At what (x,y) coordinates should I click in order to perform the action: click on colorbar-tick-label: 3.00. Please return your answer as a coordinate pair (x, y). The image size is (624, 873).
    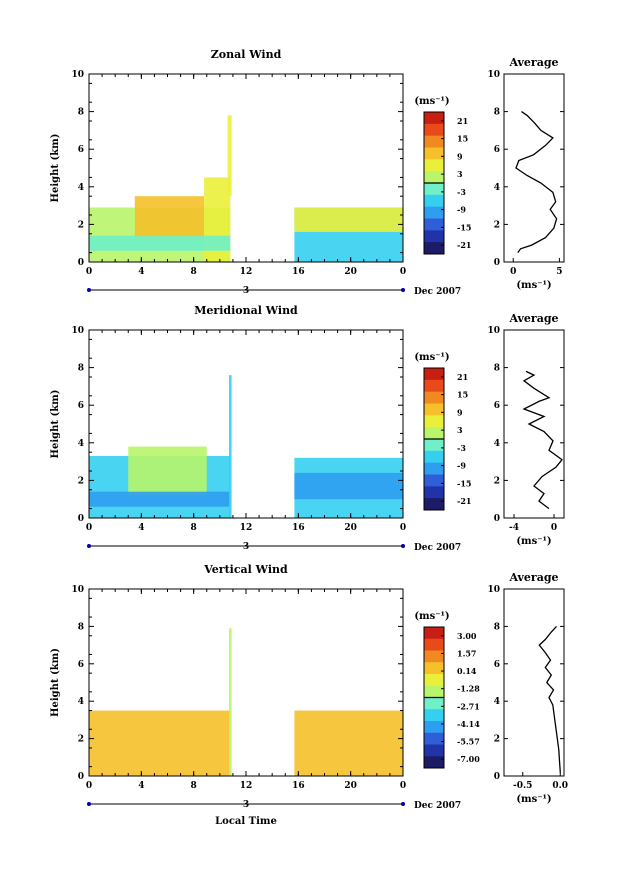
    Looking at the image, I should click on (467, 636).